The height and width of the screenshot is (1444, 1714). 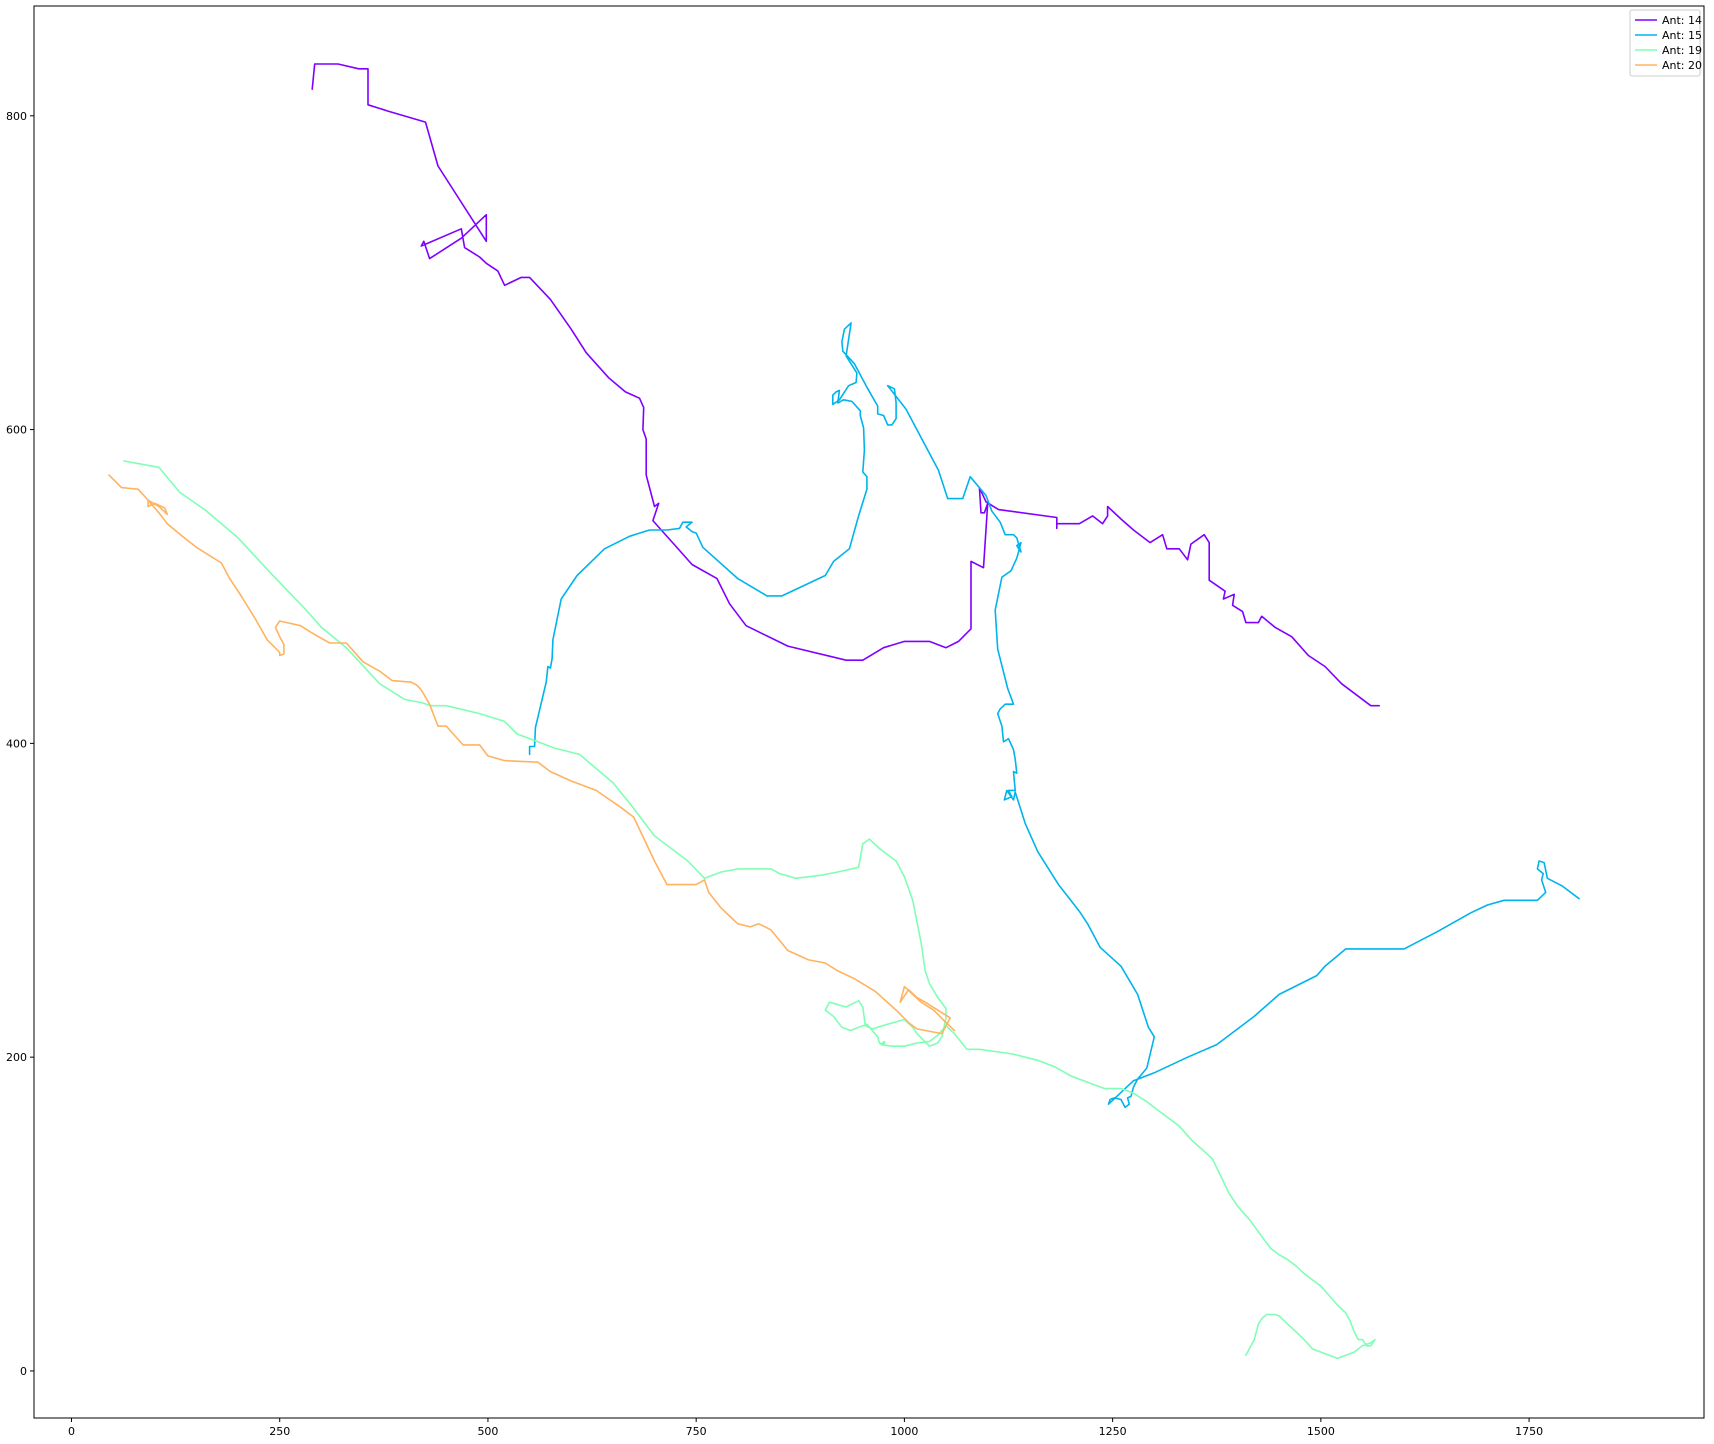 I want to click on legend: Ant: 14 Ant: 15 Ant: 19 Ant: 20, so click(x=1665, y=43).